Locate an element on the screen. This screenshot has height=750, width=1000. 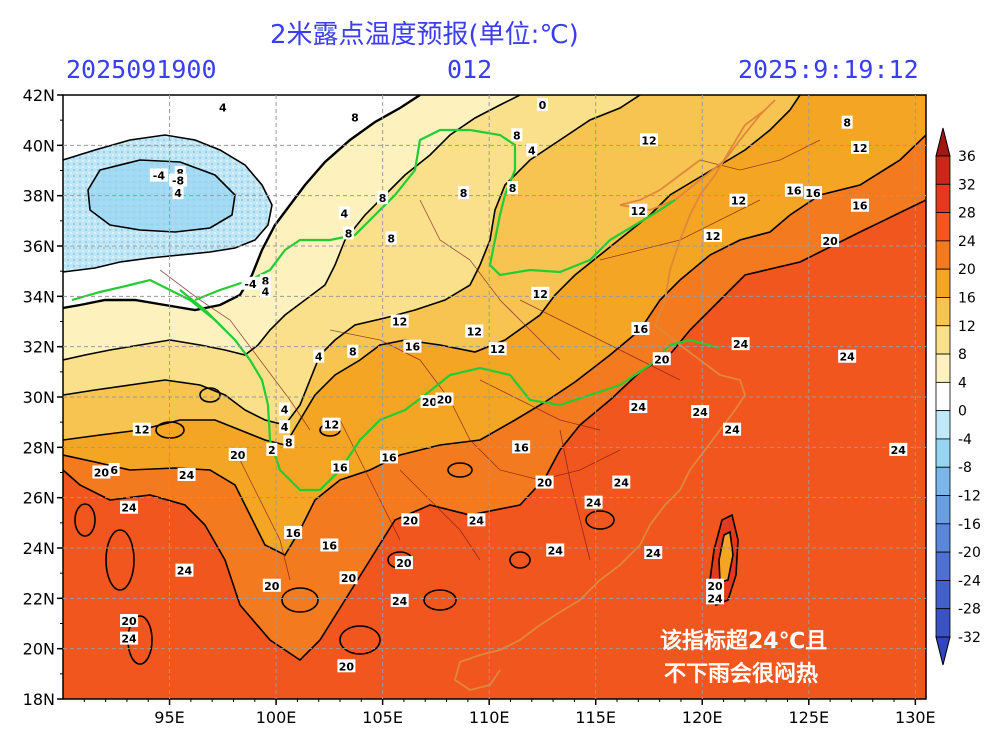
lat-label: 18N is located at coordinates (39, 699).